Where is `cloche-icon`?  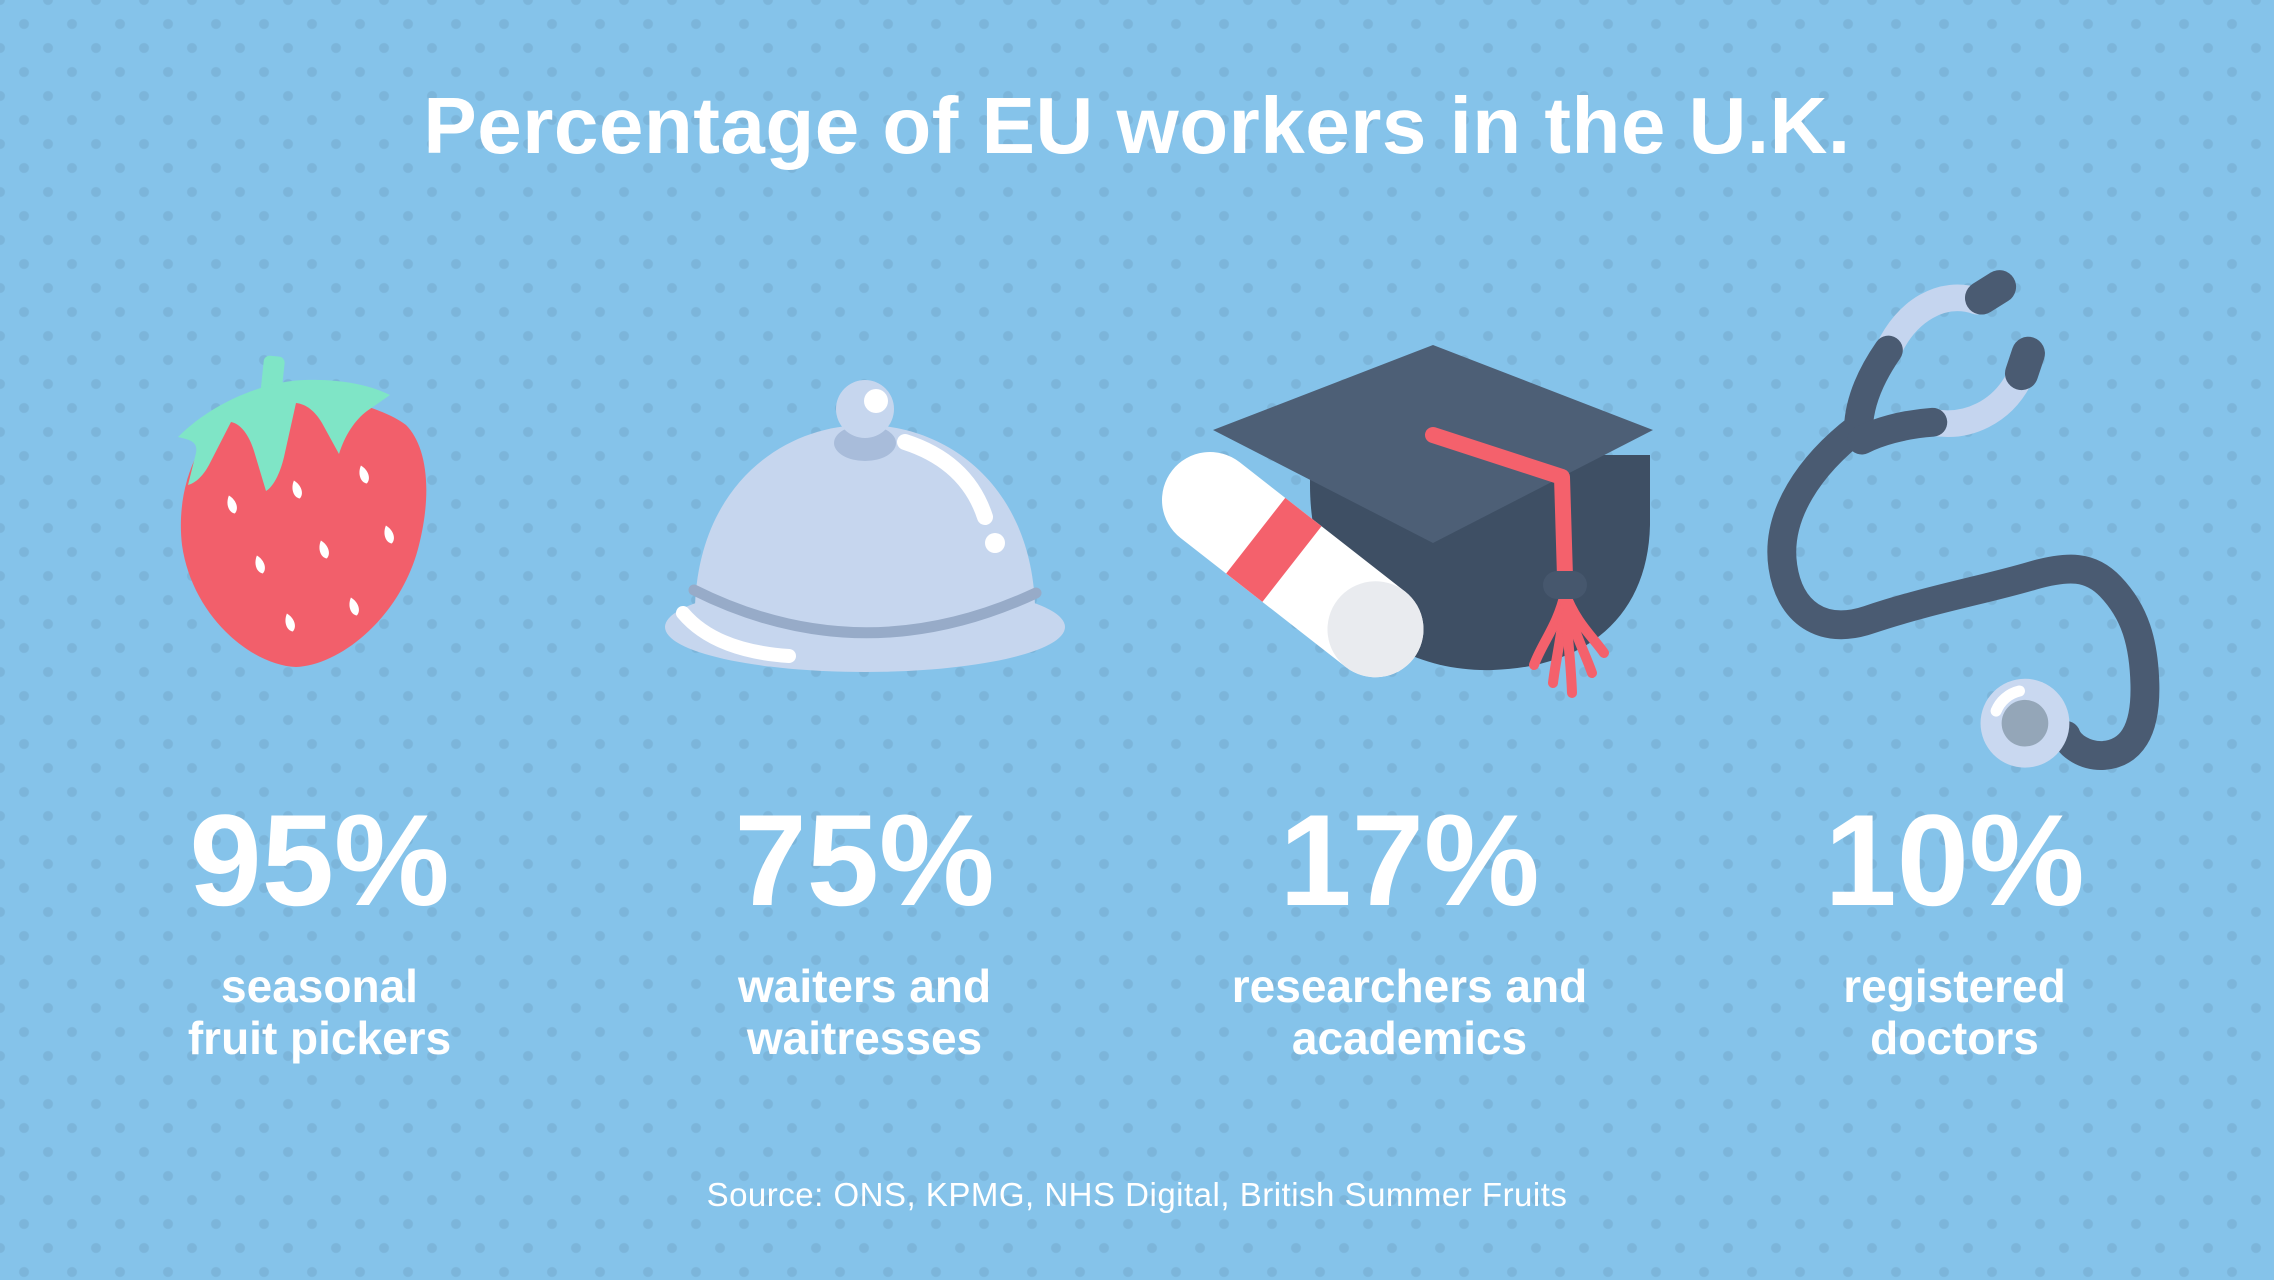 cloche-icon is located at coordinates (864, 526).